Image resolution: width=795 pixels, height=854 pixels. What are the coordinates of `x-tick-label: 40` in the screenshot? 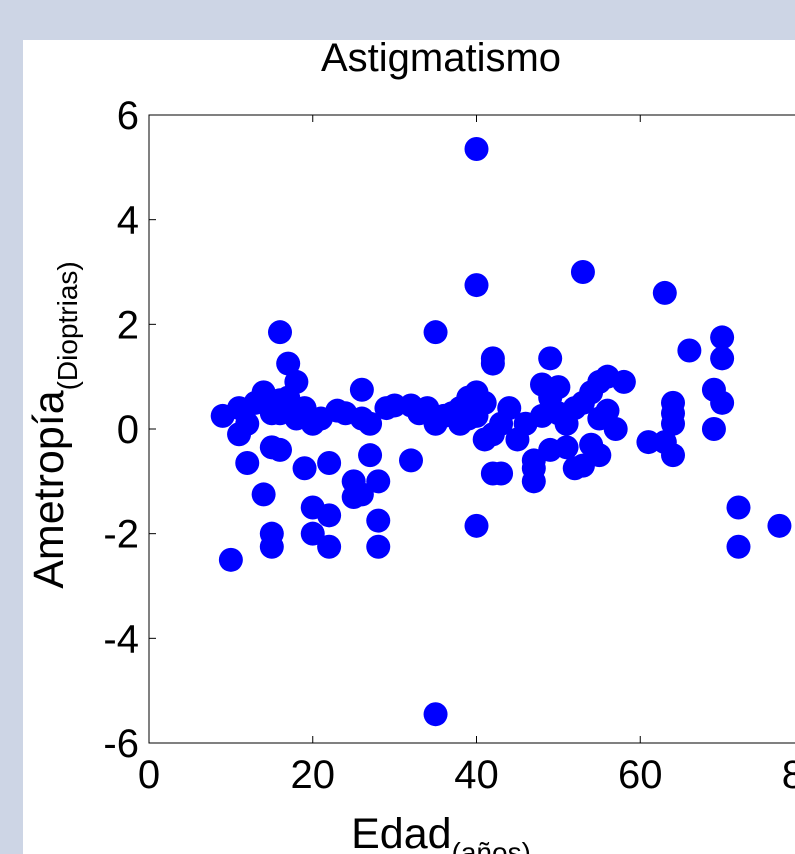 It's located at (476, 775).